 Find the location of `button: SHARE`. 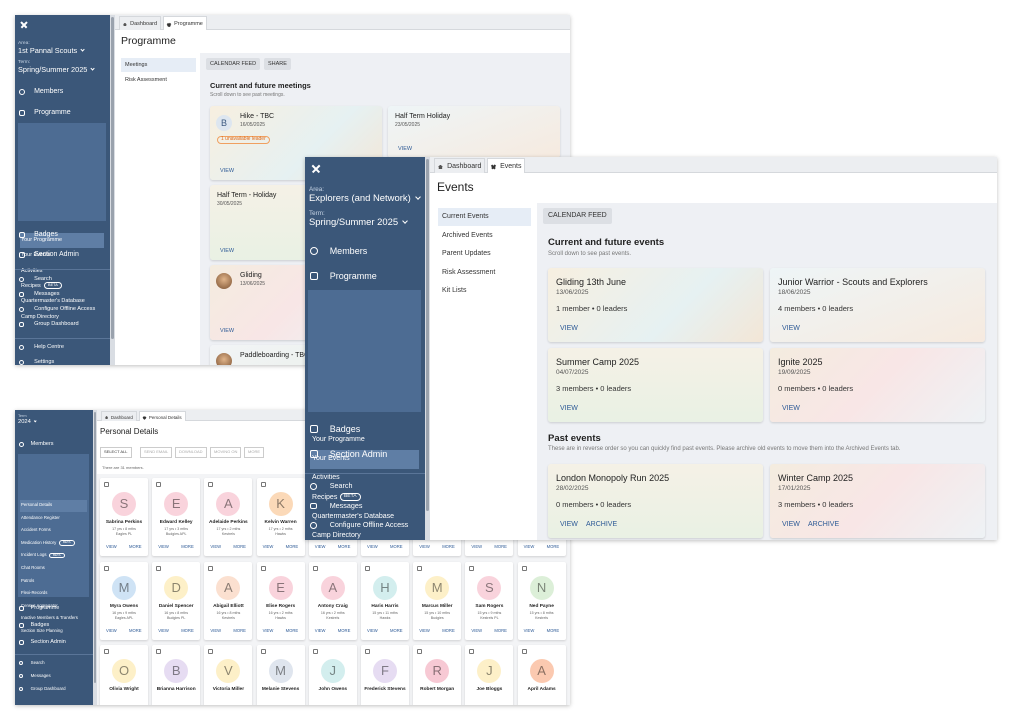

button: SHARE is located at coordinates (277, 64).